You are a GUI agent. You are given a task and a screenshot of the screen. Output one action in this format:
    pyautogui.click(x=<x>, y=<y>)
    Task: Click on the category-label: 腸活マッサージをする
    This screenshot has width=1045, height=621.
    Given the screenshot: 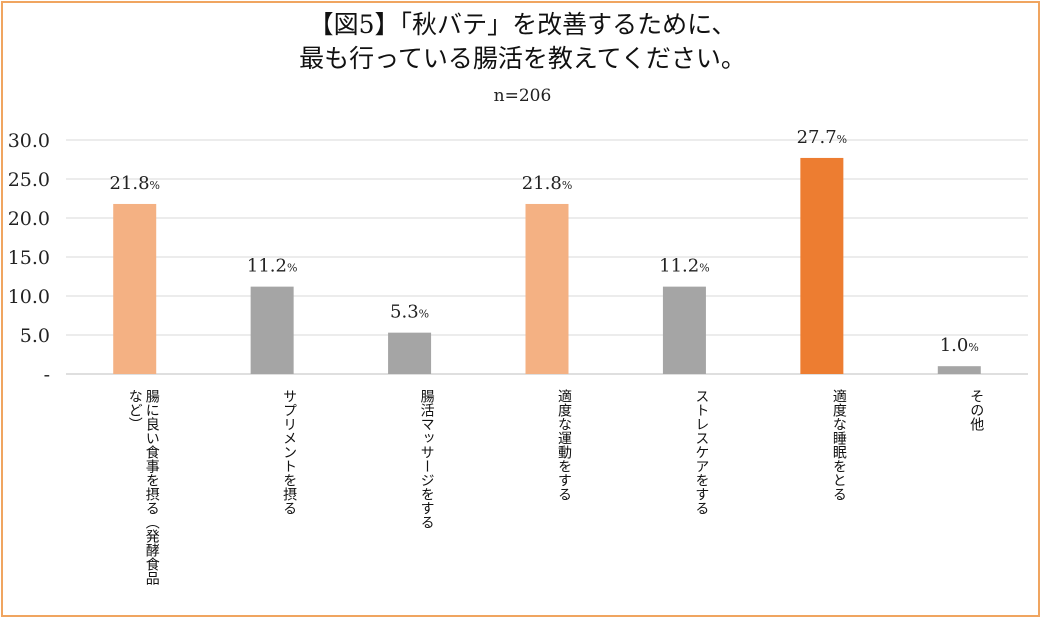 What is the action you would take?
    pyautogui.click(x=427, y=459)
    